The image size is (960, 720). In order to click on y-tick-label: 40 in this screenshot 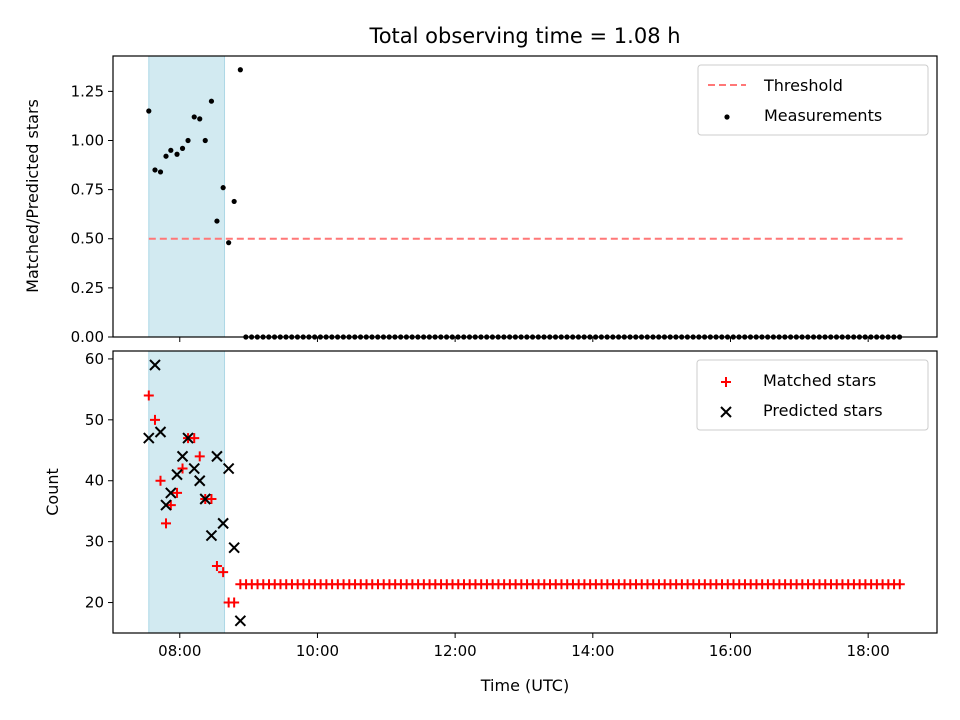, I will do `click(94, 481)`.